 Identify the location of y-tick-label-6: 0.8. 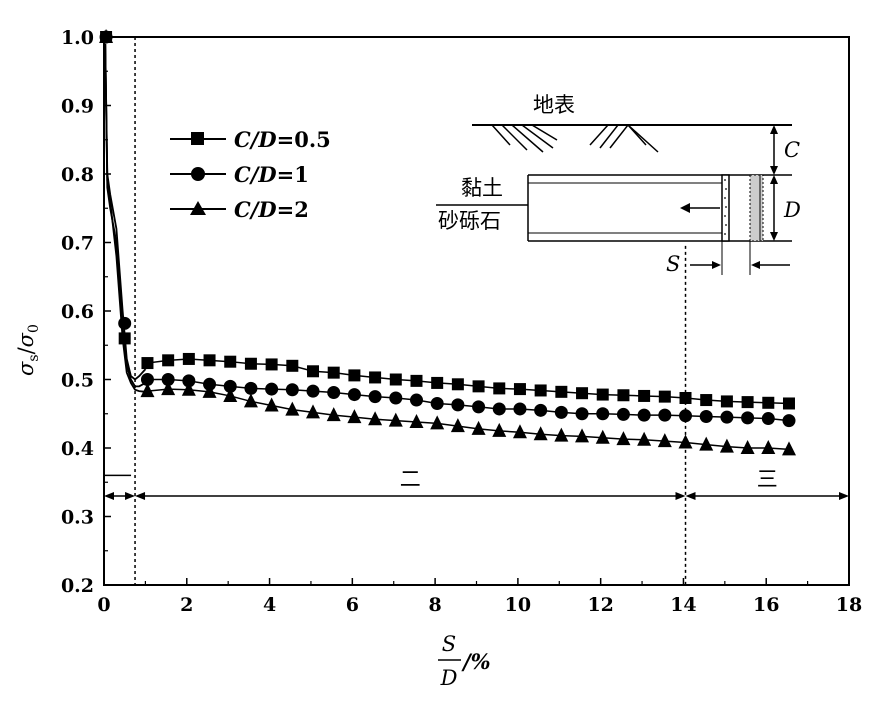
(77, 175).